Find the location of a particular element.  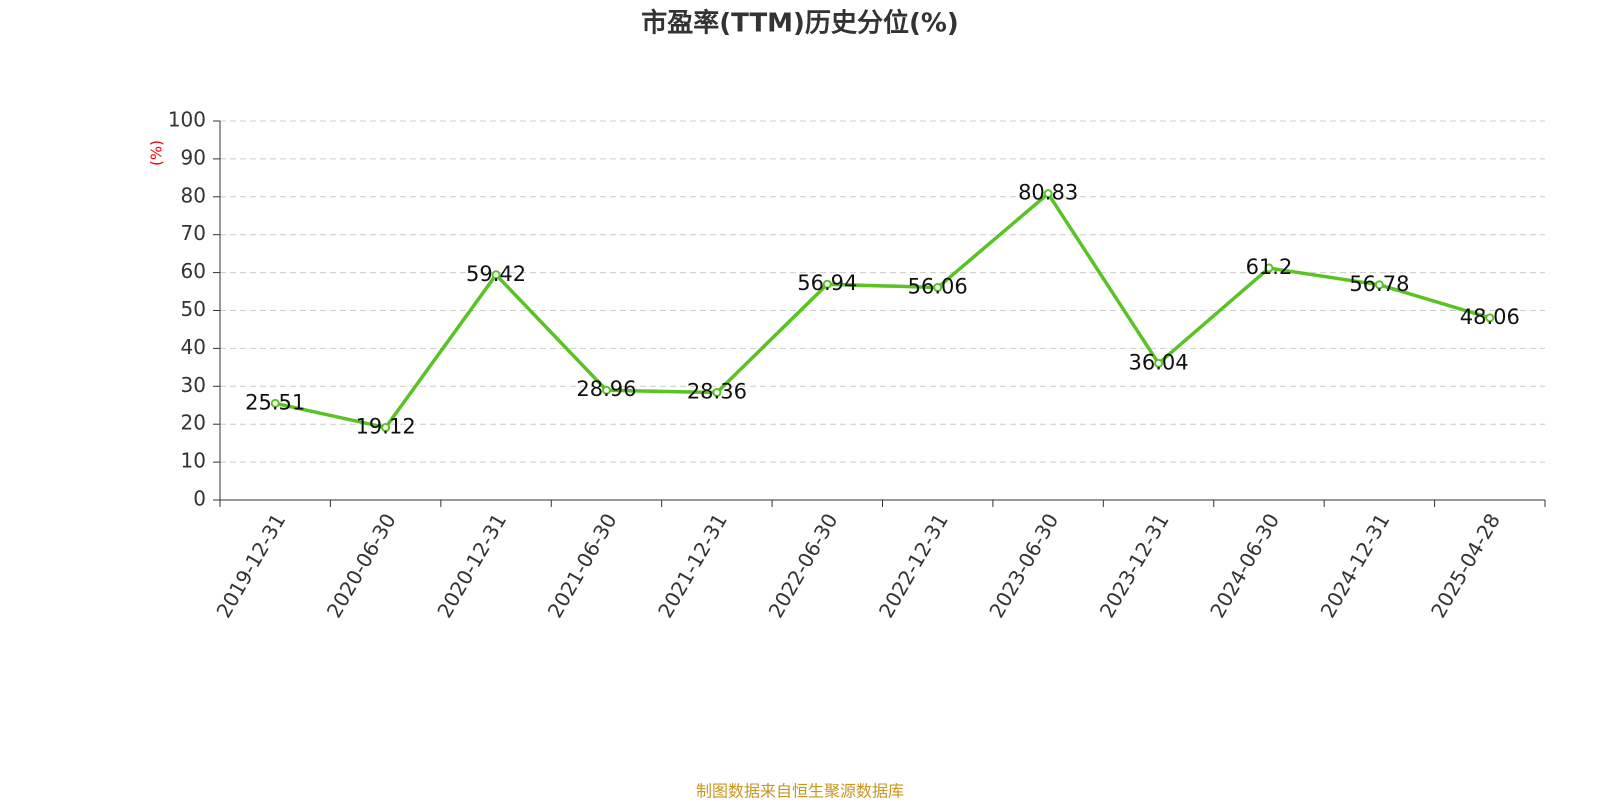

y-tick-label: 0 is located at coordinates (199, 499).